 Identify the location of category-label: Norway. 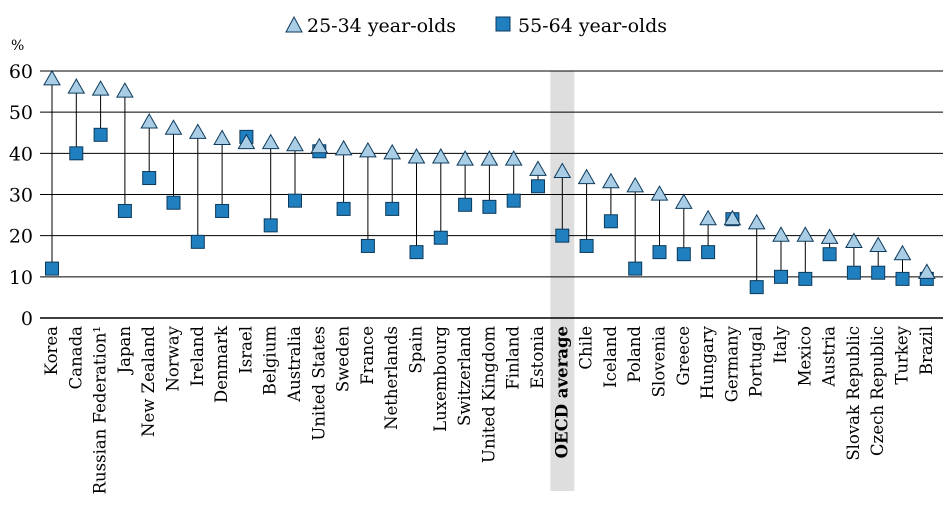
(173, 358).